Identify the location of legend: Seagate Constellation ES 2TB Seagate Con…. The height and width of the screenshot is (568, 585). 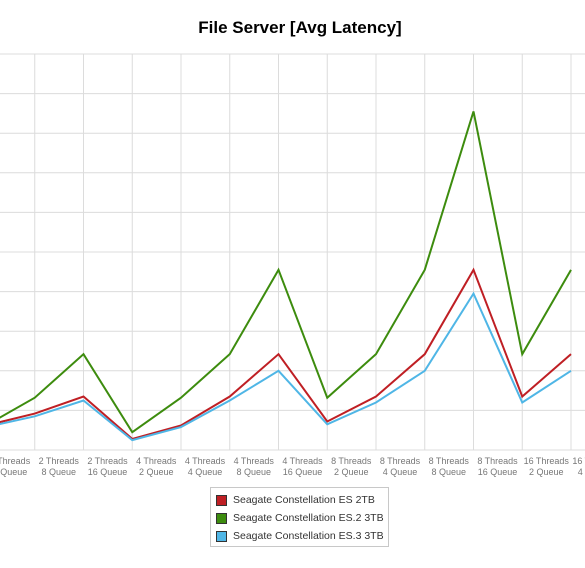
(299, 517).